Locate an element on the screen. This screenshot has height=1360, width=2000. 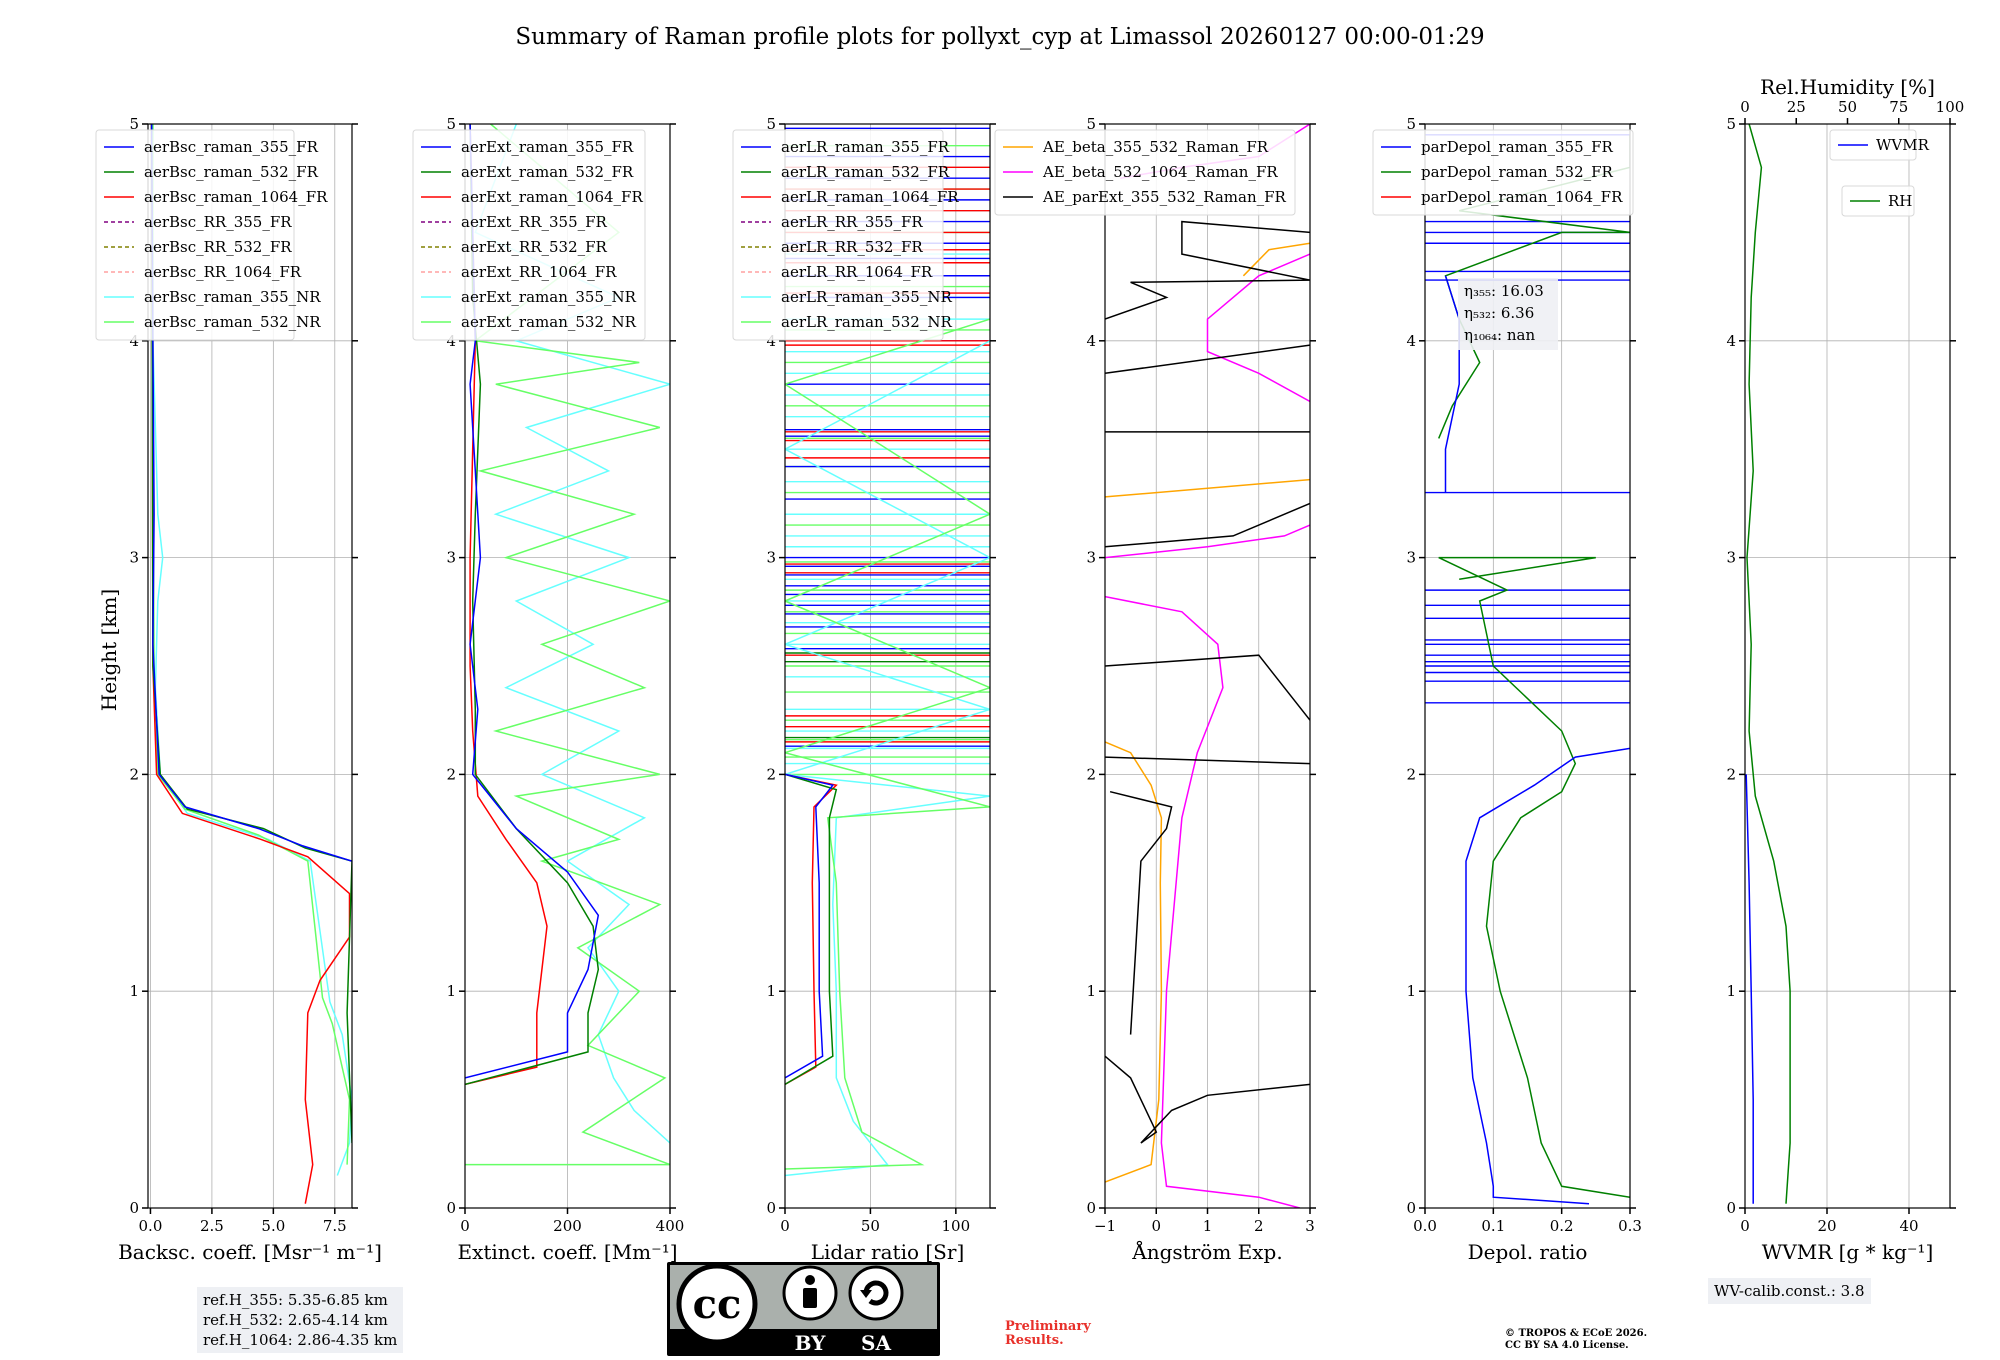
top-x-tick-label: 75 is located at coordinates (1898, 107).